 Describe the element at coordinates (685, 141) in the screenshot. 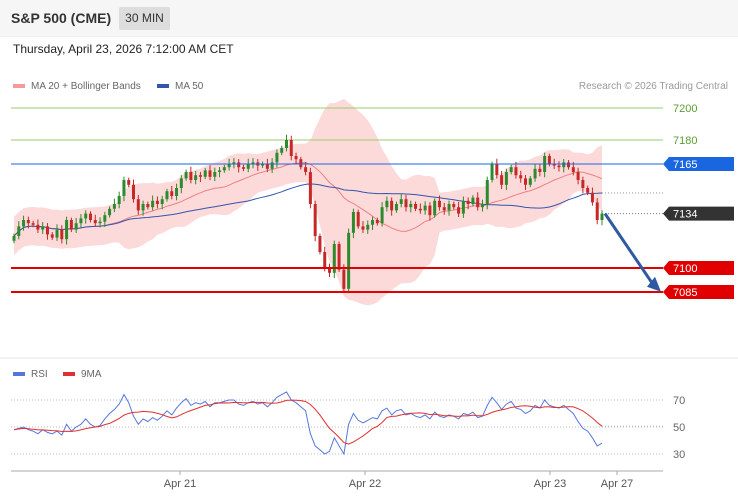

I see `level-label-7180: 7180` at that location.